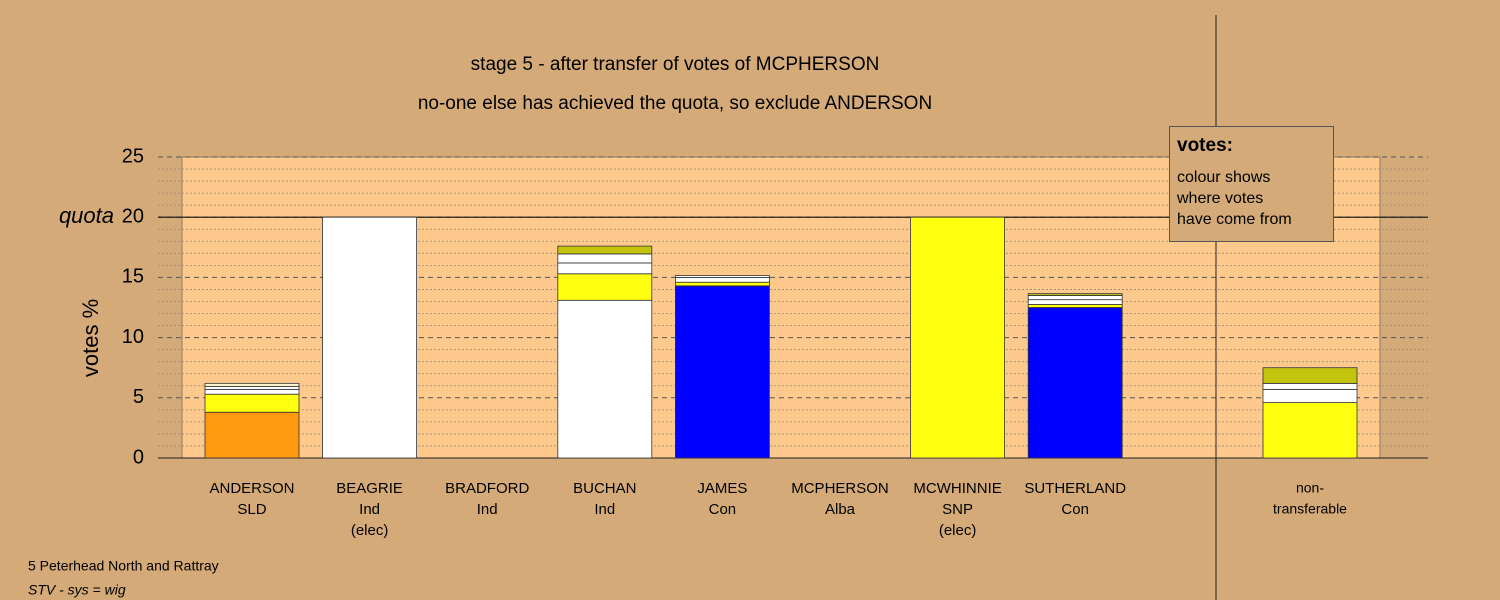 The width and height of the screenshot is (1500, 600). I want to click on x-tick-label: non-, so click(1310, 488).